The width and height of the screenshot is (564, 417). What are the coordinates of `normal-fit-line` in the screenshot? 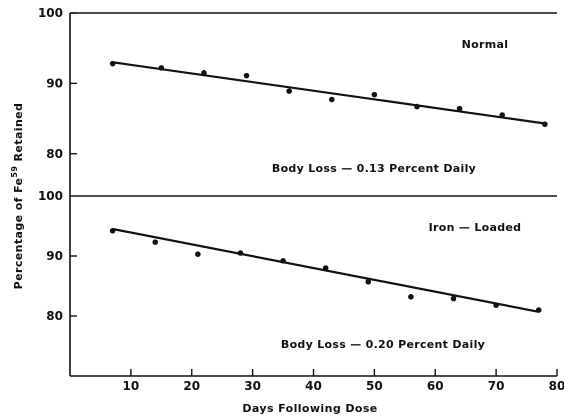 It's located at (328, 93).